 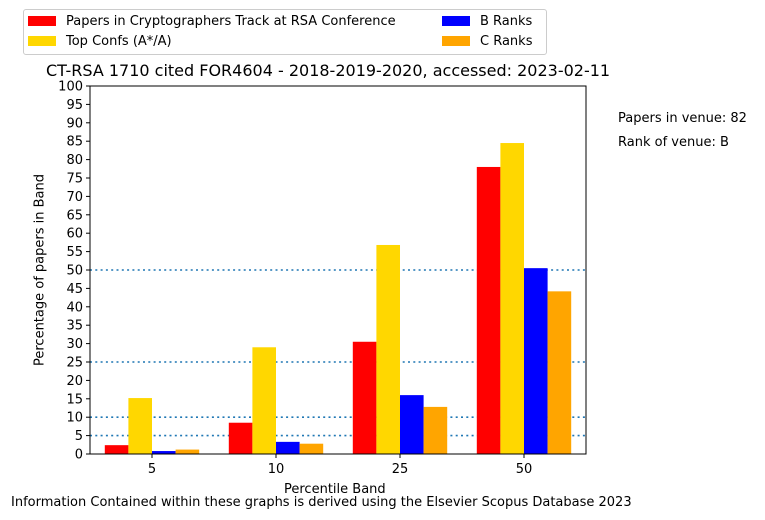 What do you see at coordinates (456, 20) in the screenshot?
I see `legend-swatch-b-ranks` at bounding box center [456, 20].